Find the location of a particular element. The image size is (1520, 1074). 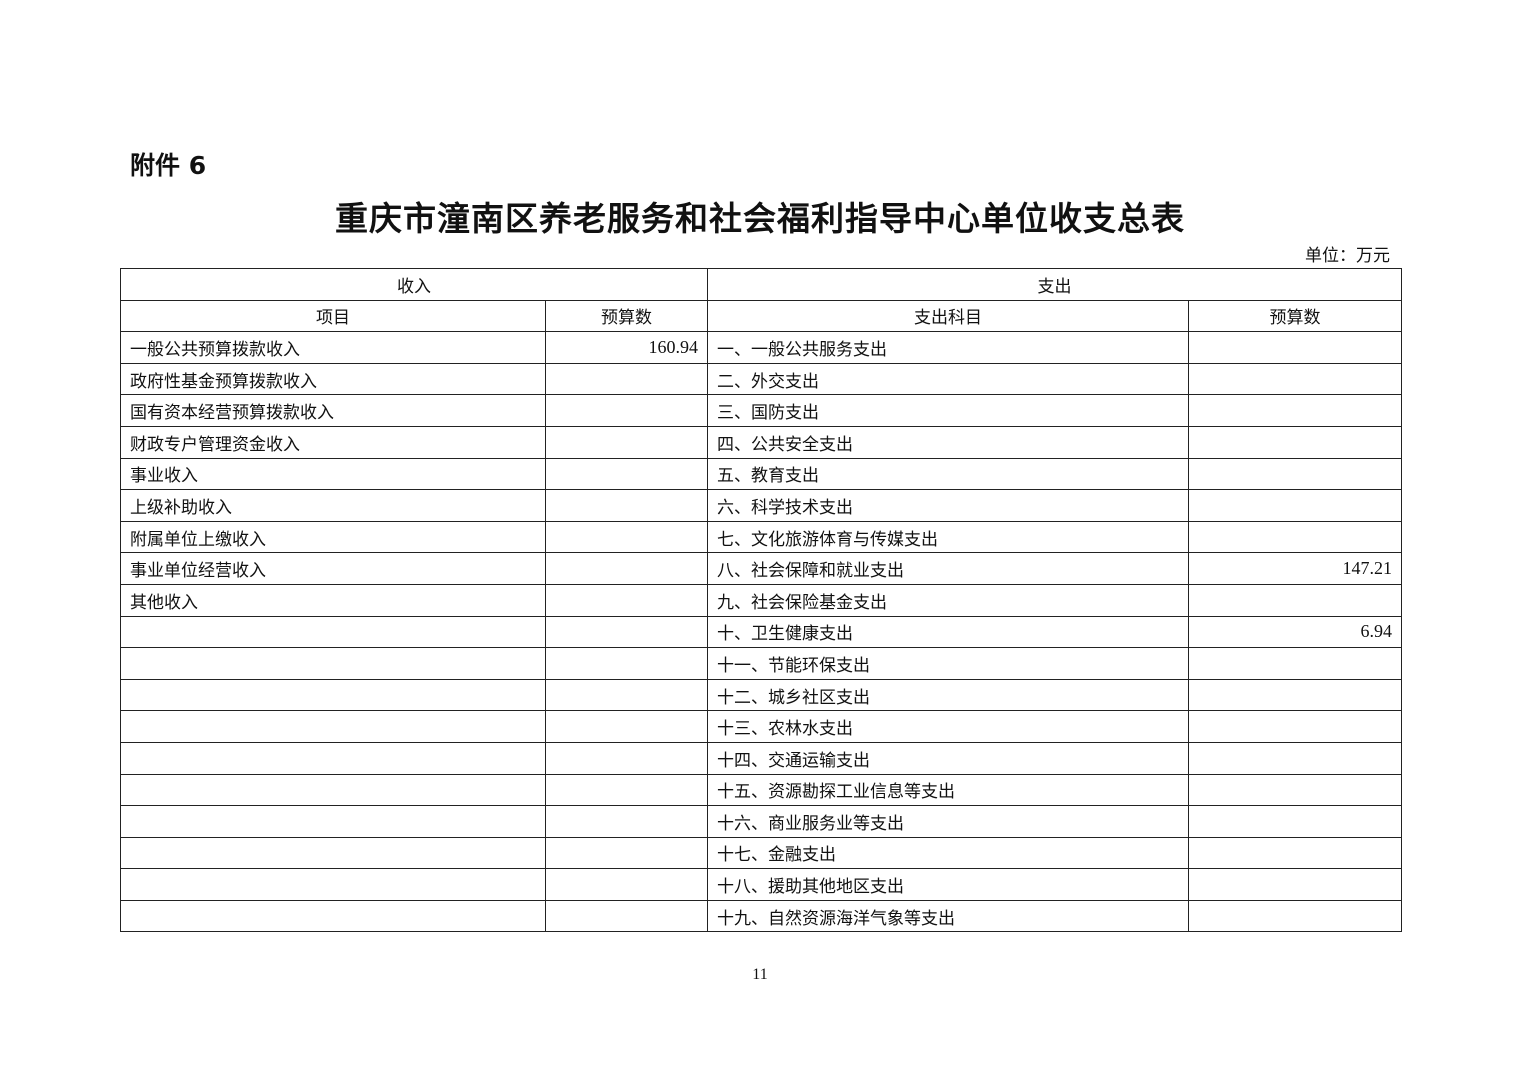

column-header-row: 项目 预算数 支出科目 预算数 is located at coordinates (761, 316).